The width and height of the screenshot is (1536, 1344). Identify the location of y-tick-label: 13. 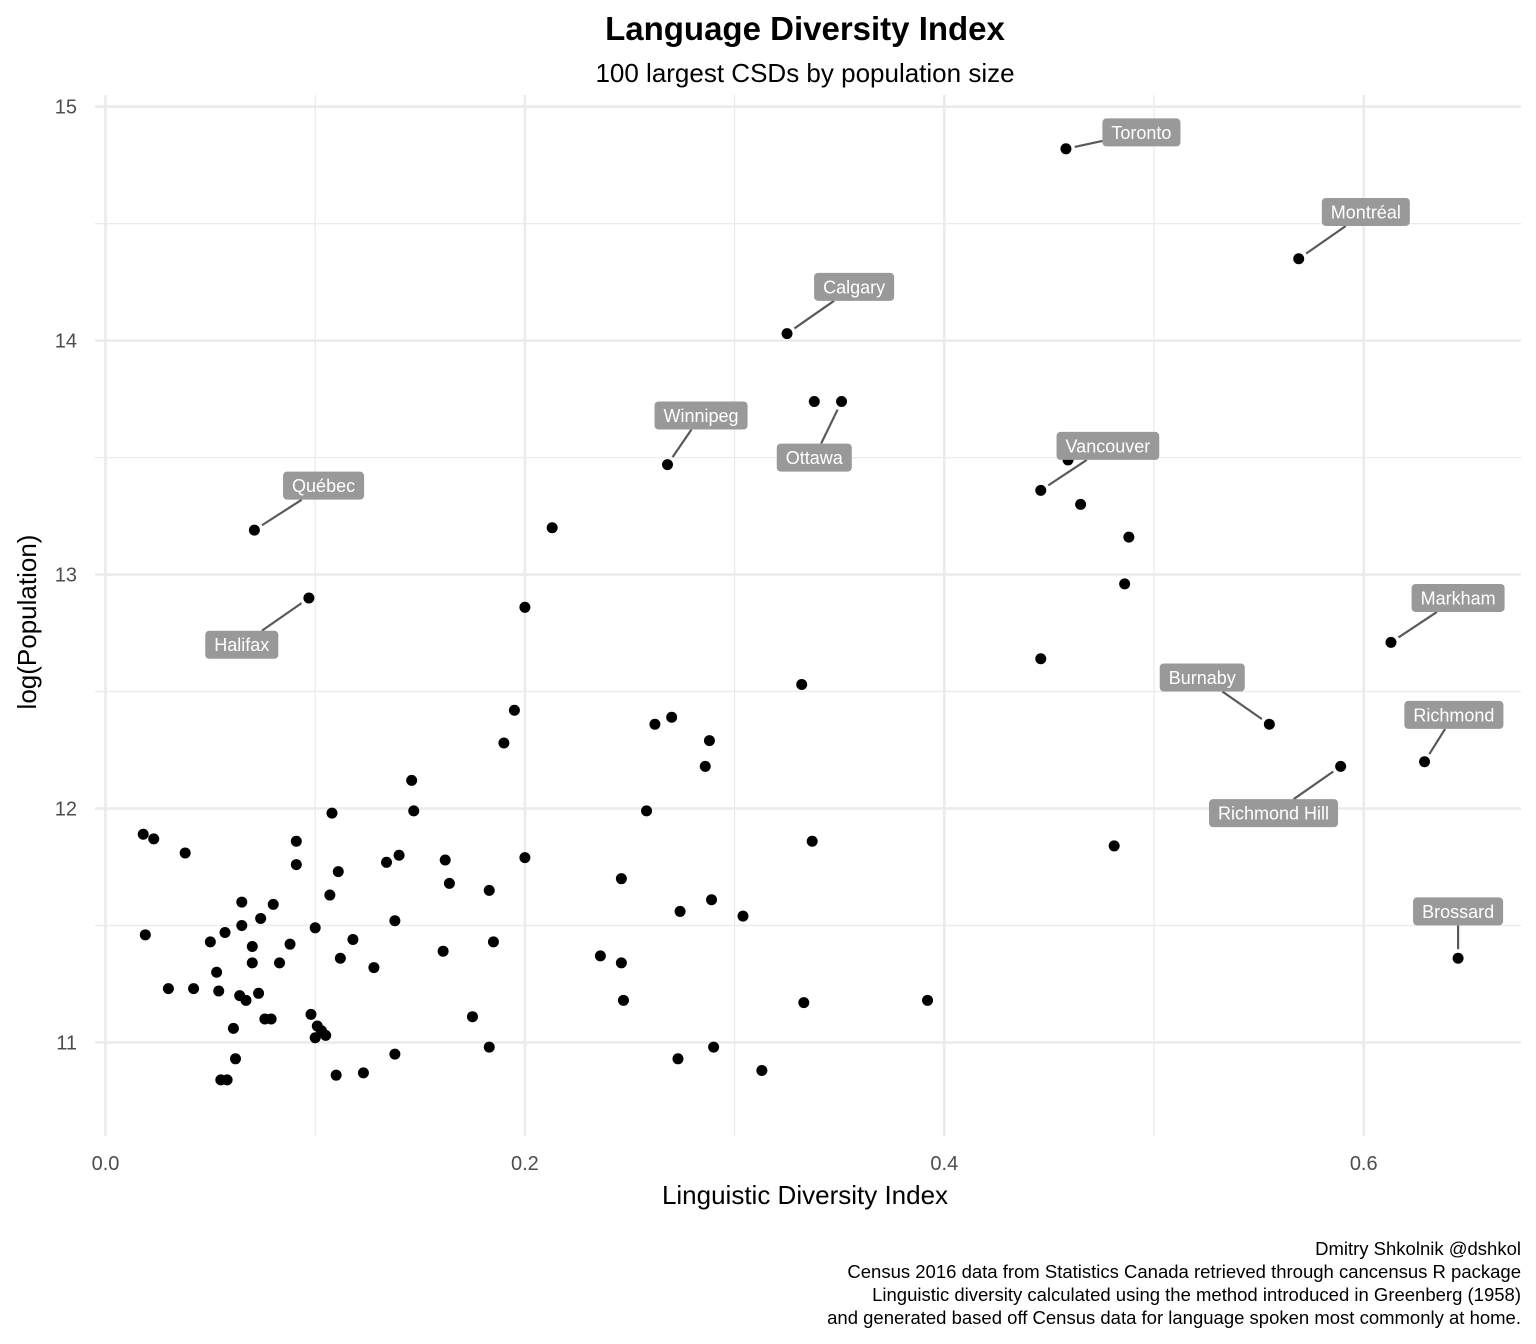
(66, 576).